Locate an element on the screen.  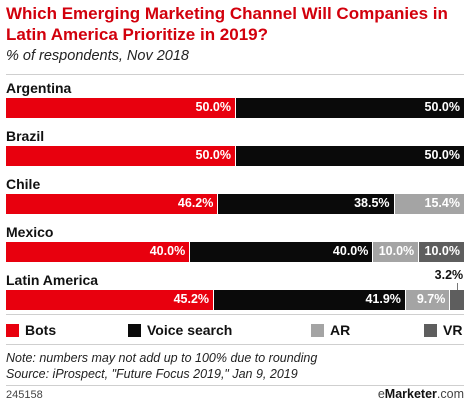
bar-segment: 46.2% is located at coordinates (112, 204).